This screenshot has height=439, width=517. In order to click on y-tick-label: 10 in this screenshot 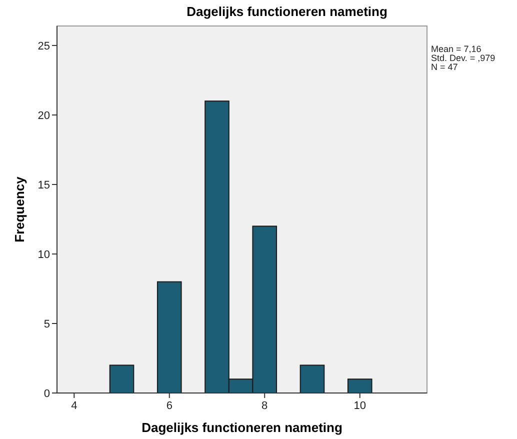, I will do `click(44, 254)`.